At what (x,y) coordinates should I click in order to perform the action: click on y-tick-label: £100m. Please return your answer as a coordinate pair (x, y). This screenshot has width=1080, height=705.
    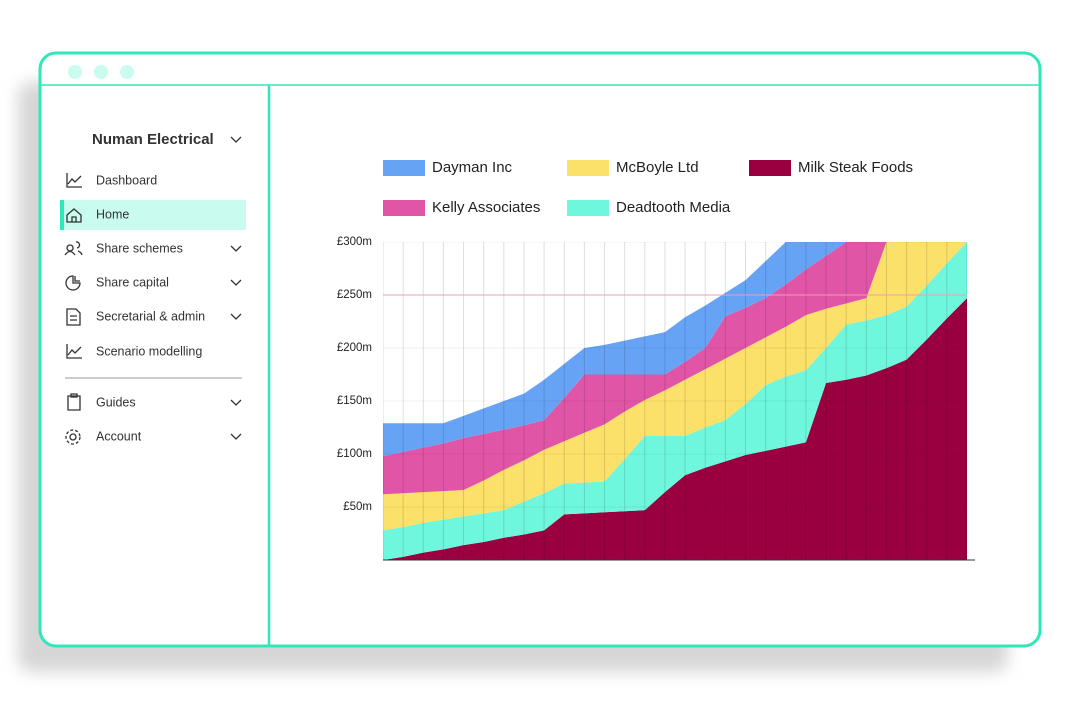
    Looking at the image, I should click on (354, 454).